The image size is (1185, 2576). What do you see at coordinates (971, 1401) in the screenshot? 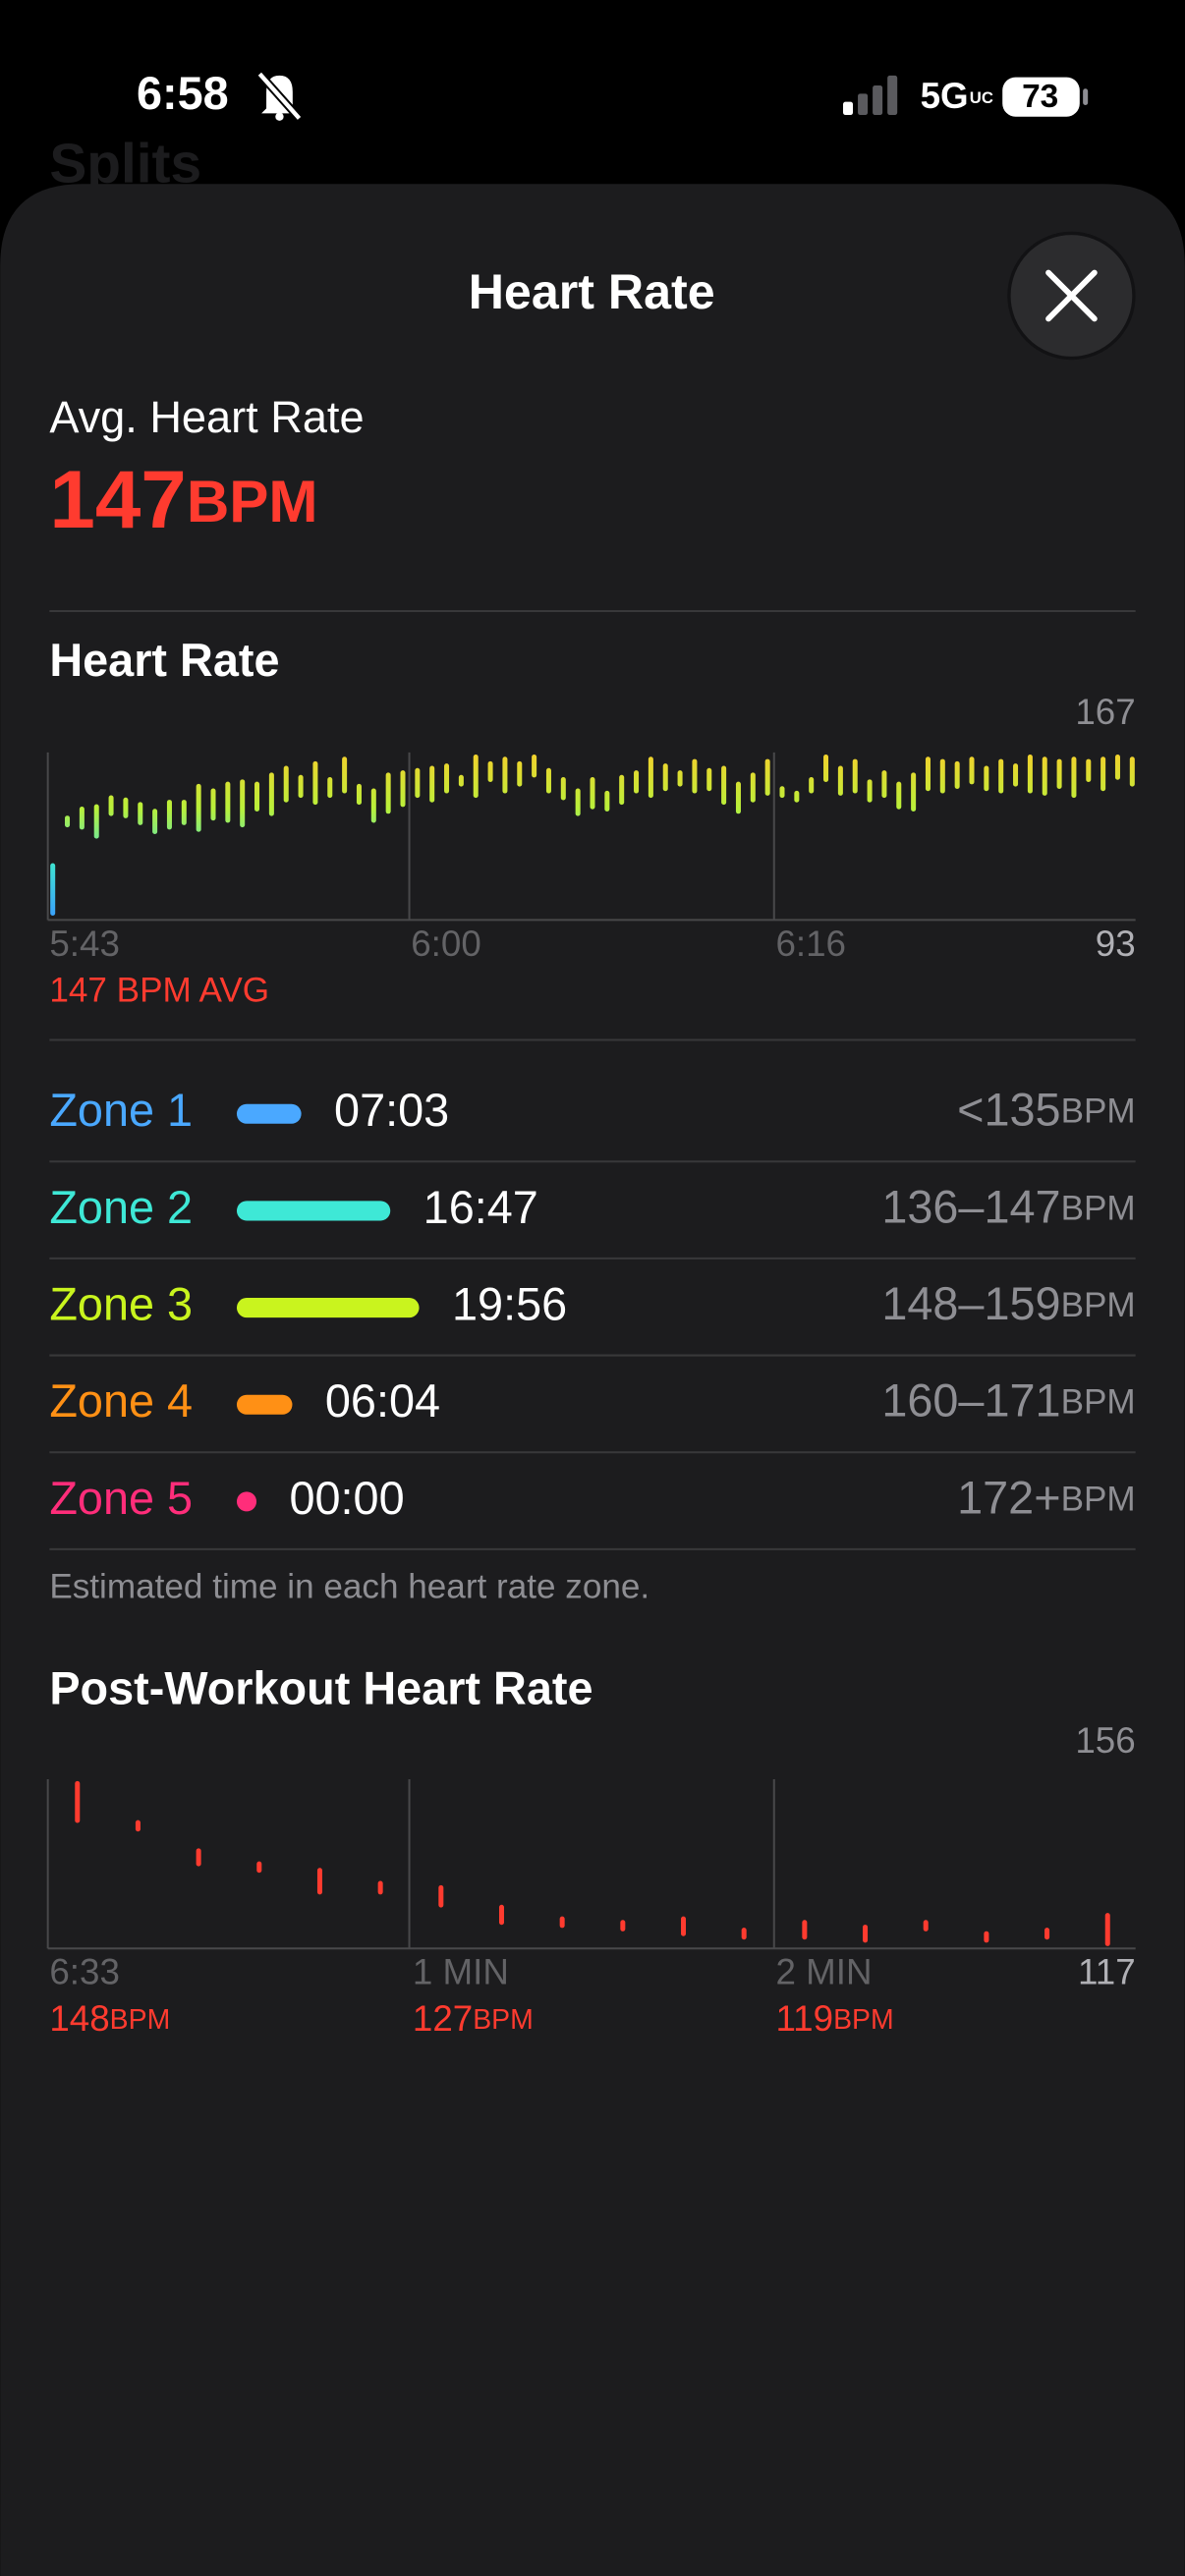
I see `zone-range-value: 160–171` at bounding box center [971, 1401].